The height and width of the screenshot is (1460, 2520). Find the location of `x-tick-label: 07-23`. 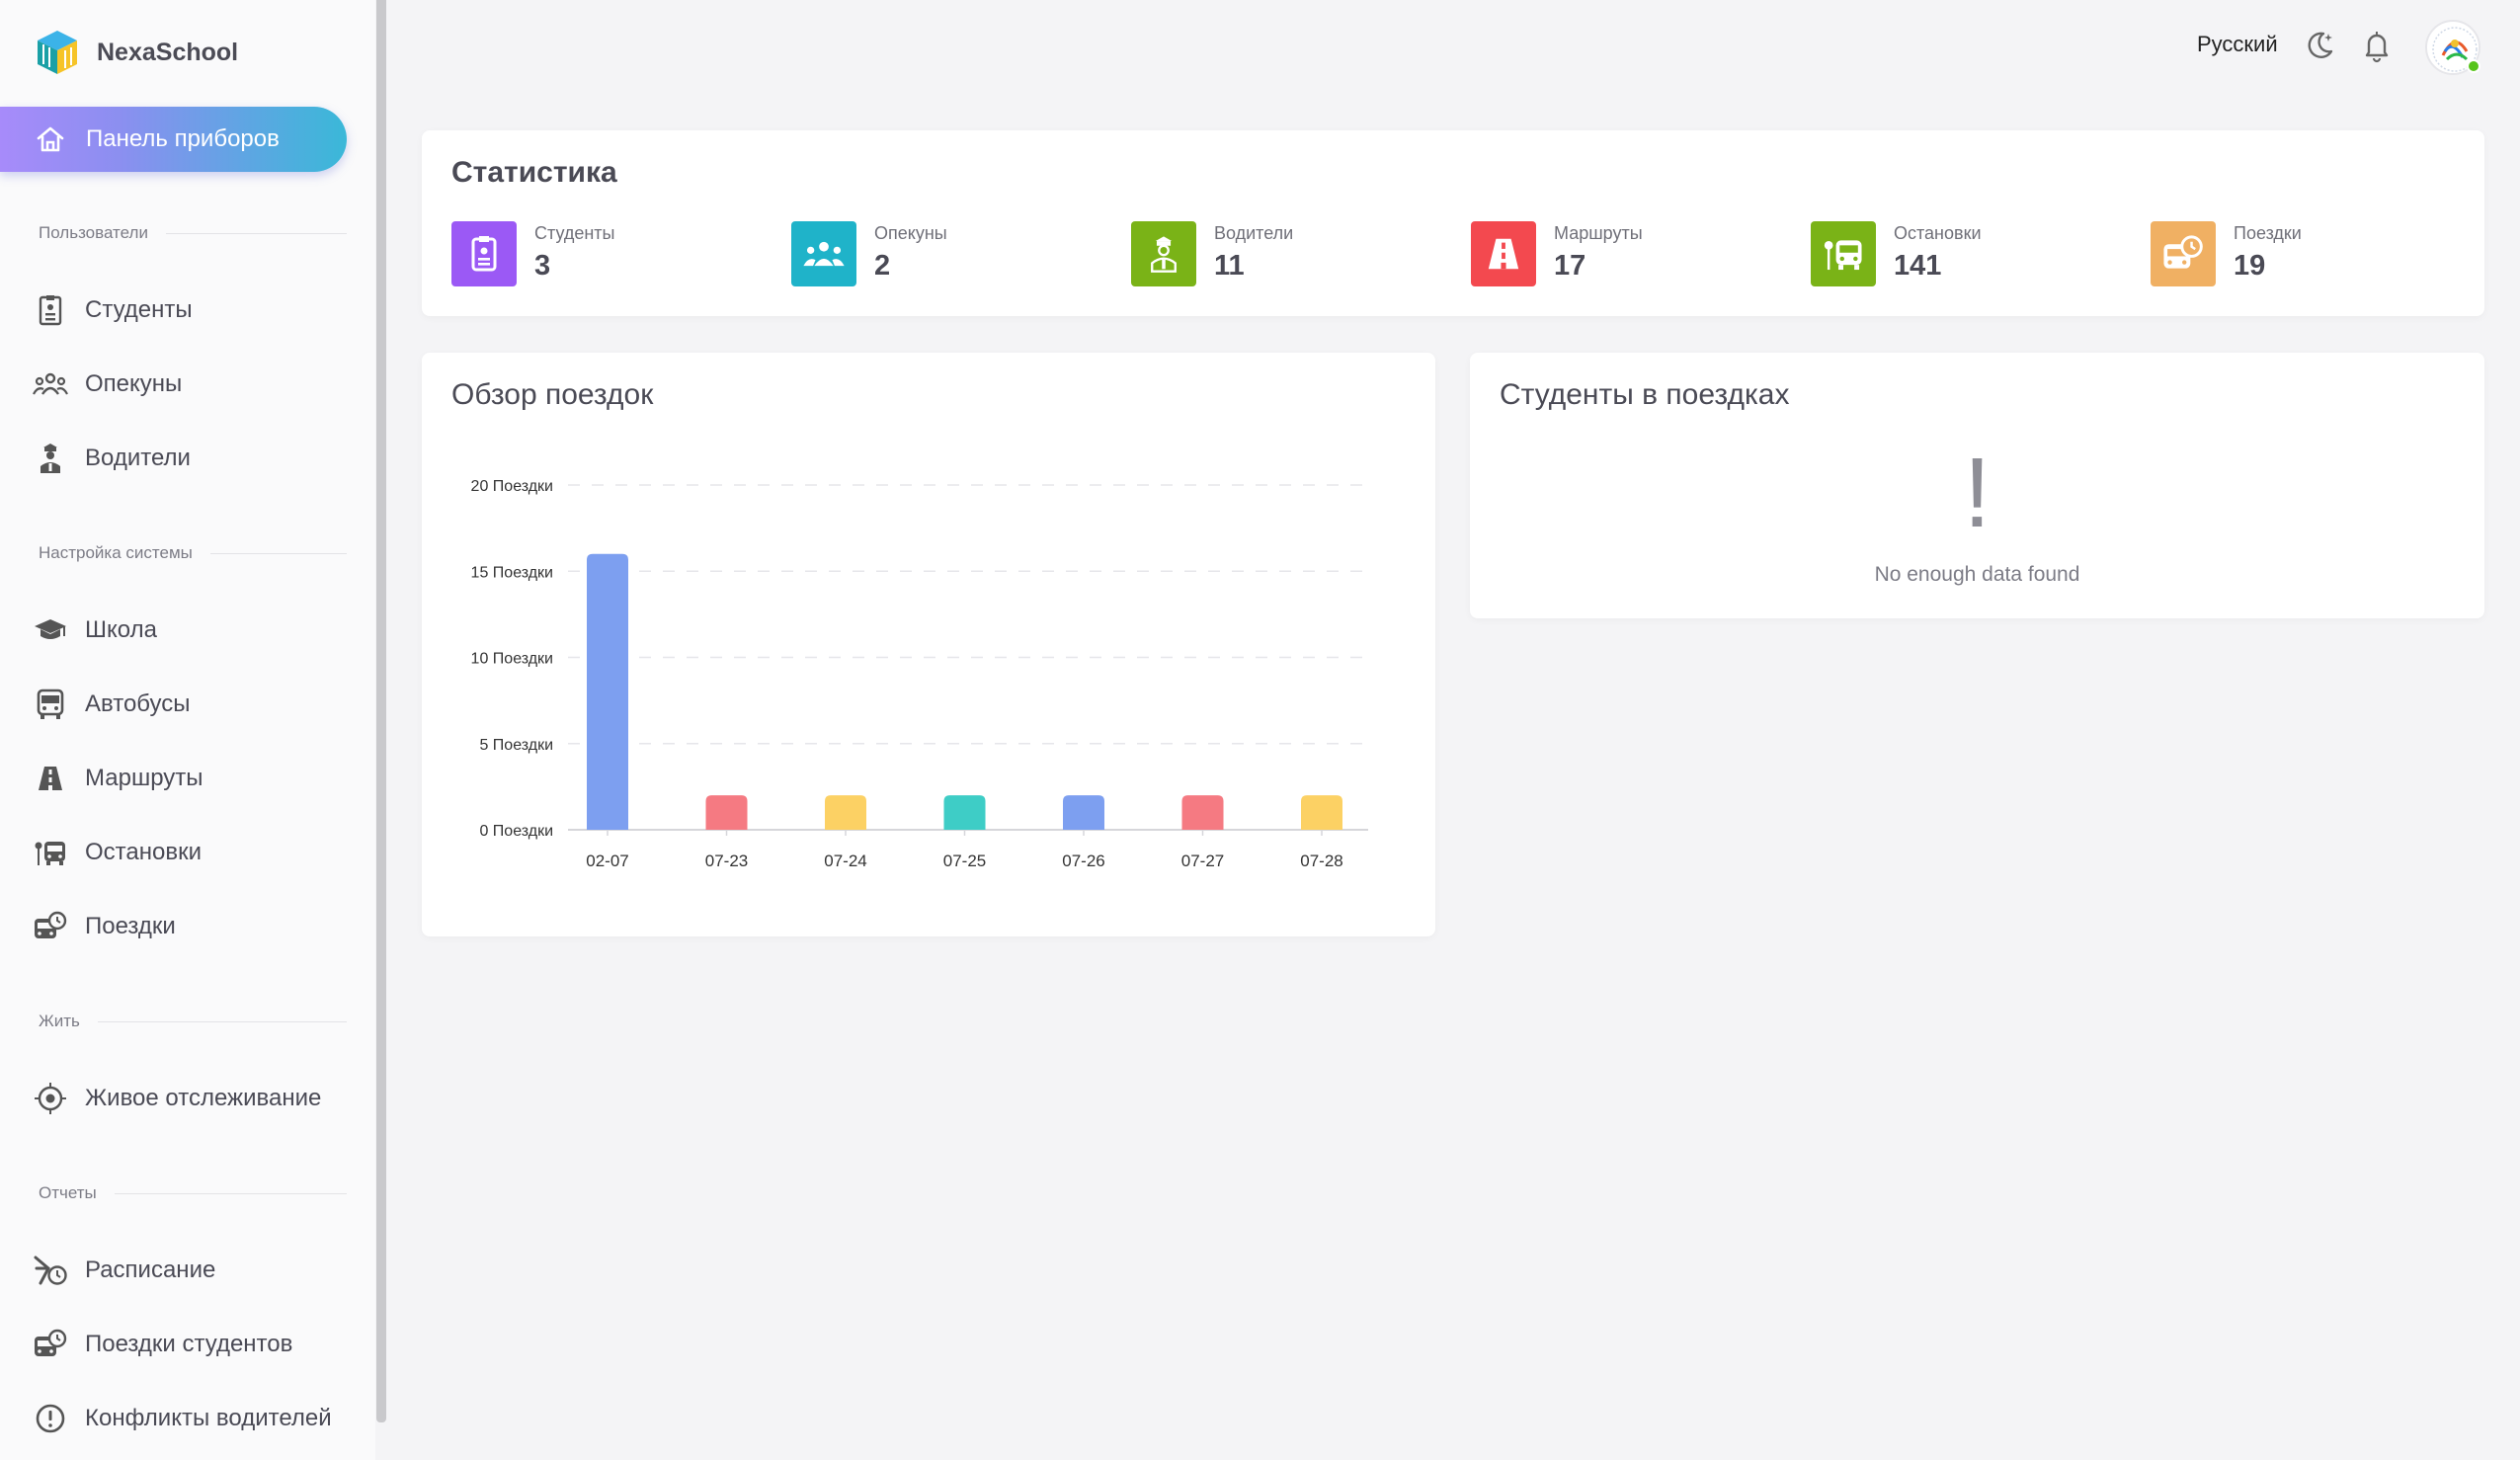

x-tick-label: 07-23 is located at coordinates (726, 861).